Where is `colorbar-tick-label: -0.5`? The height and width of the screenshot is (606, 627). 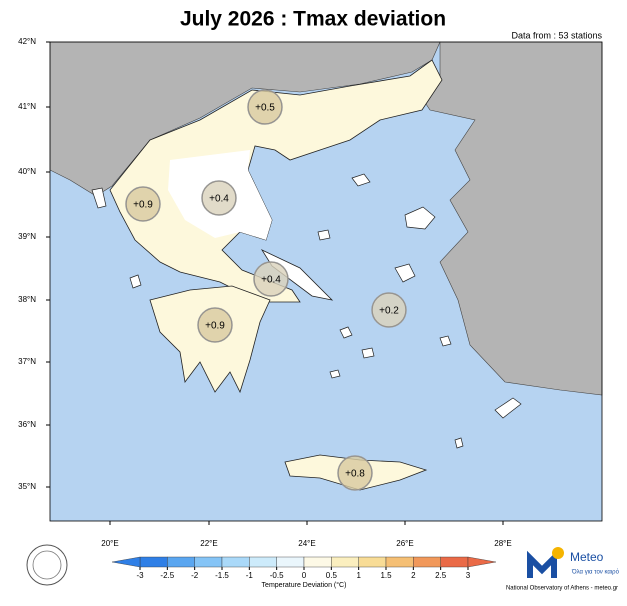
colorbar-tick-label: -0.5 is located at coordinates (277, 575).